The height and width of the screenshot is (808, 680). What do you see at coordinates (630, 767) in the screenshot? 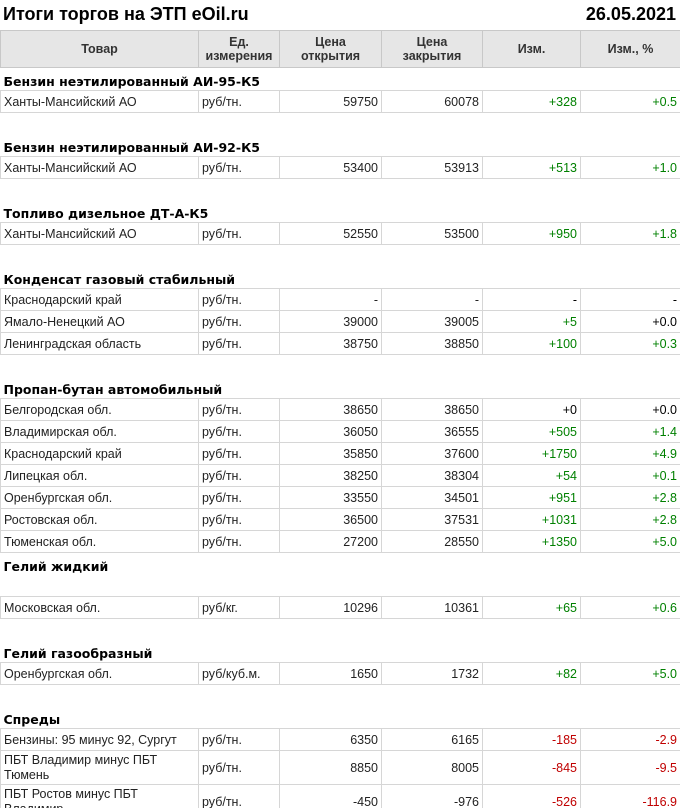
I see `value: -9.5` at bounding box center [630, 767].